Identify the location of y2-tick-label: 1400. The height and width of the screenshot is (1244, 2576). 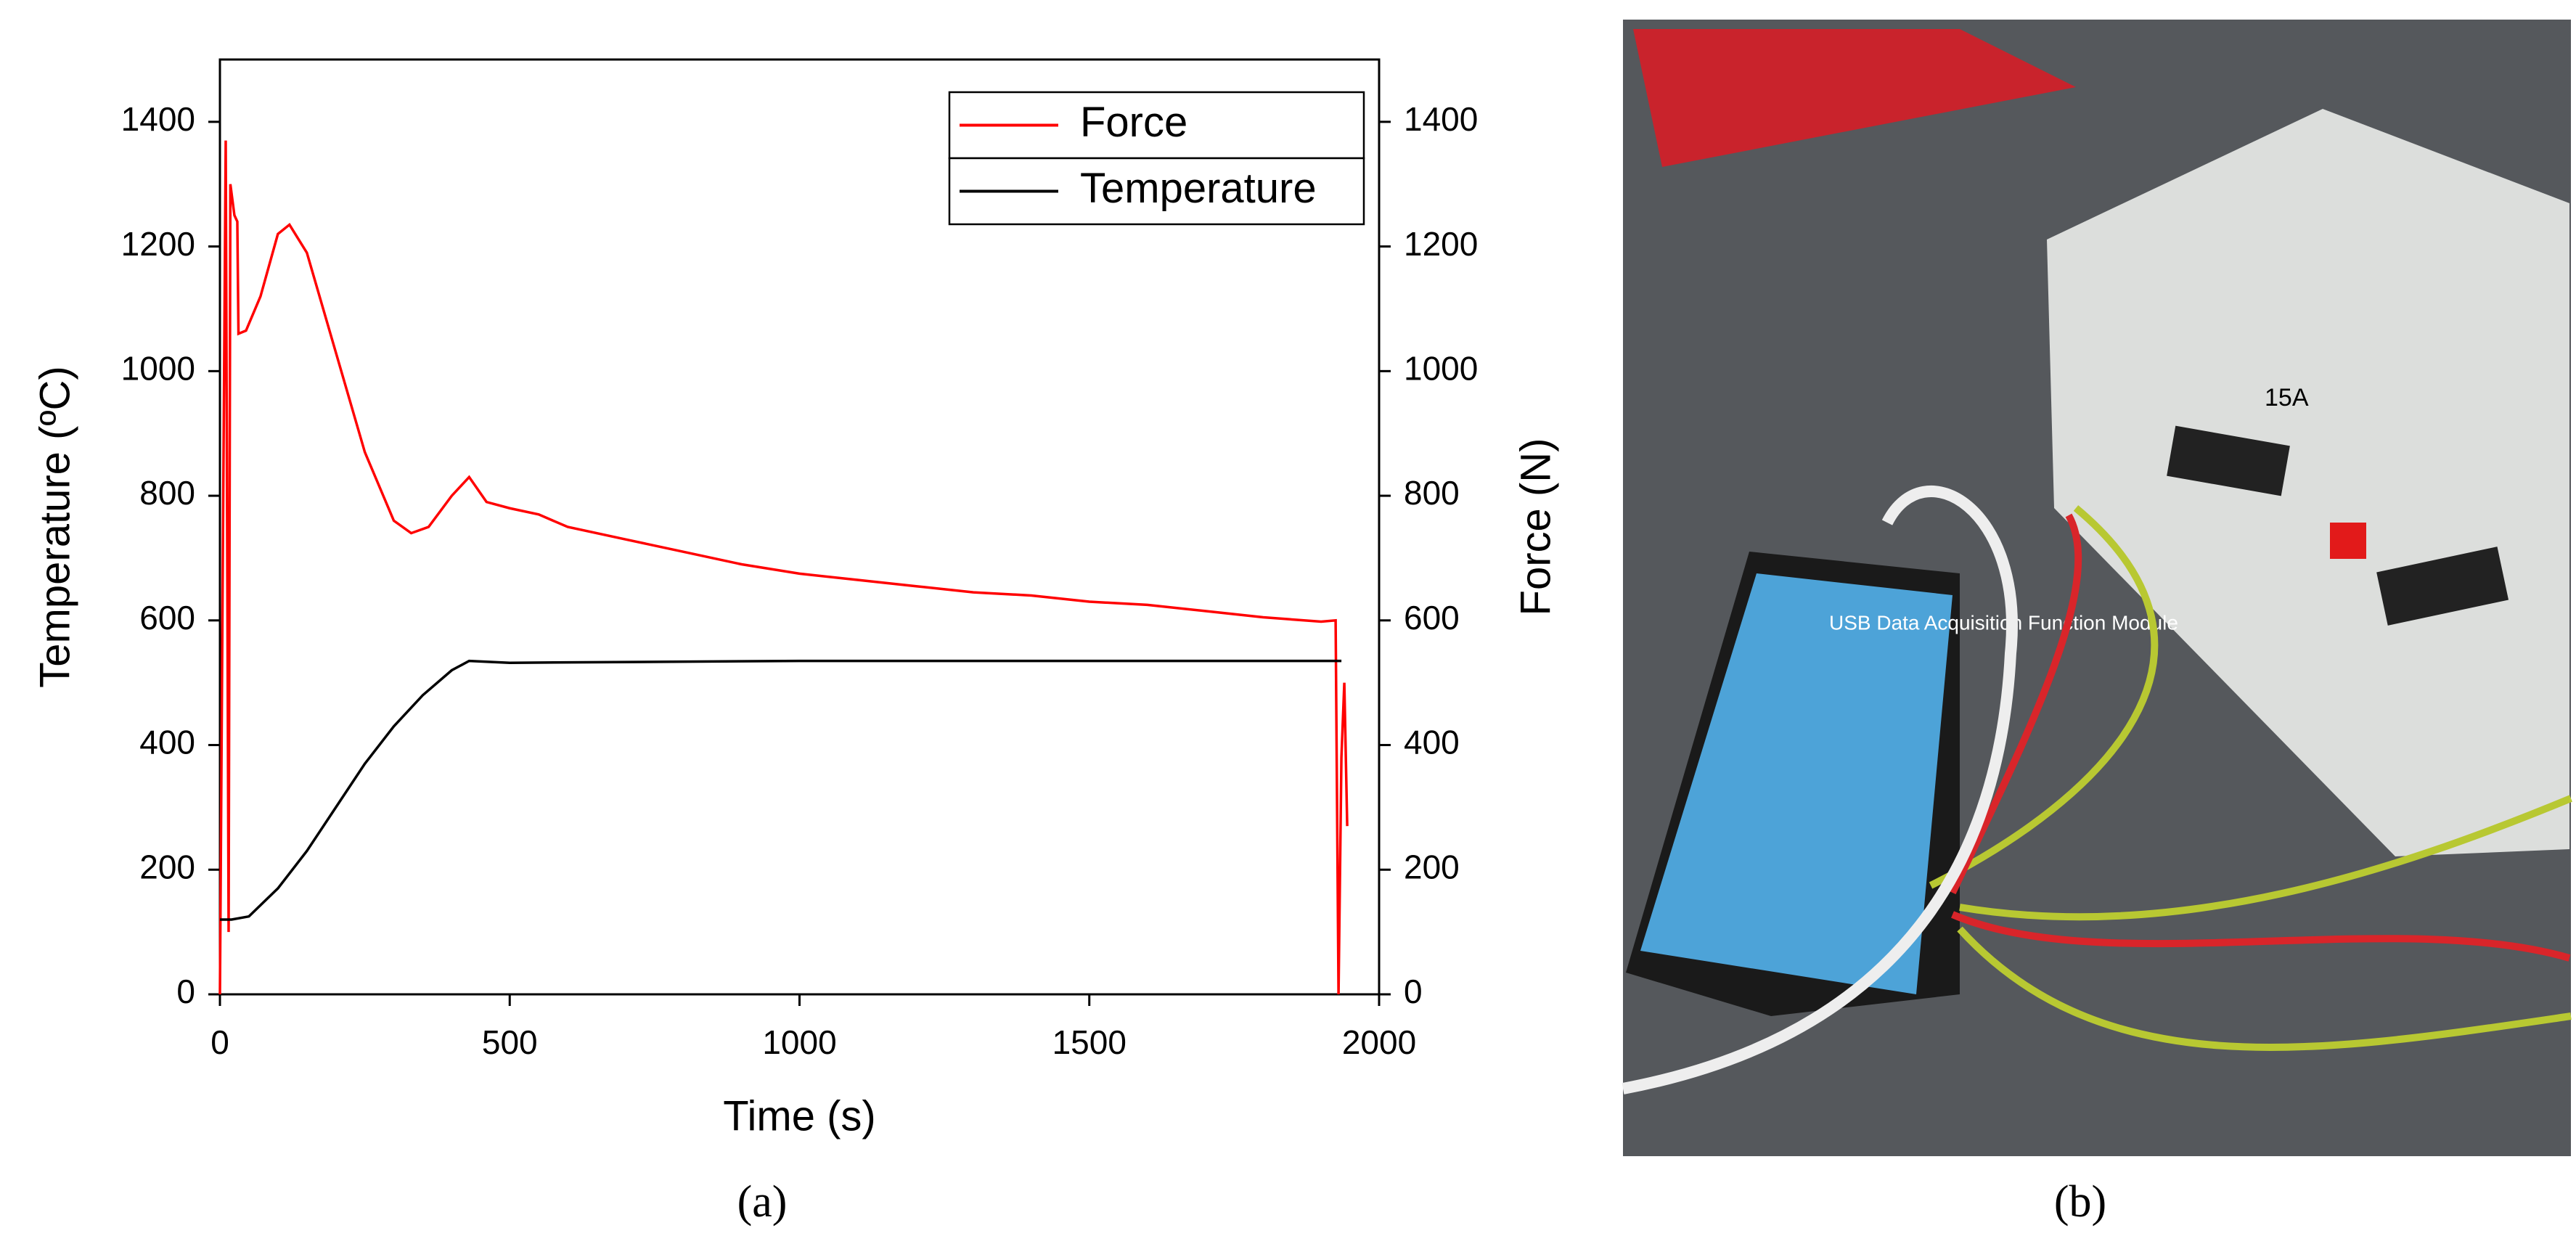
(1441, 119).